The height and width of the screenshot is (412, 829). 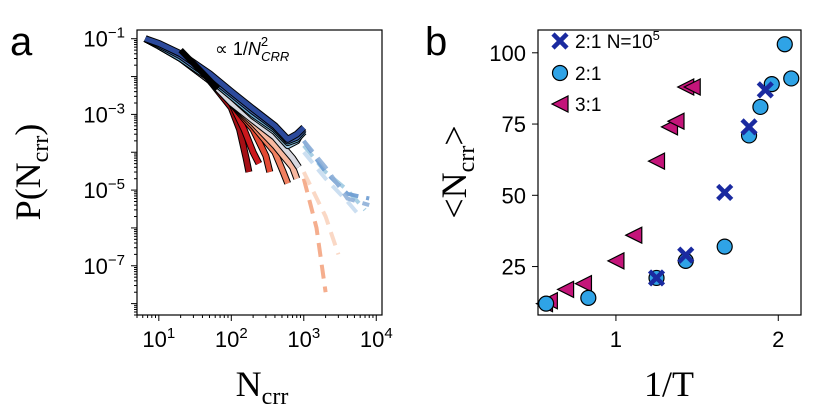 I want to click on x-tick-label: 2, so click(x=778, y=339).